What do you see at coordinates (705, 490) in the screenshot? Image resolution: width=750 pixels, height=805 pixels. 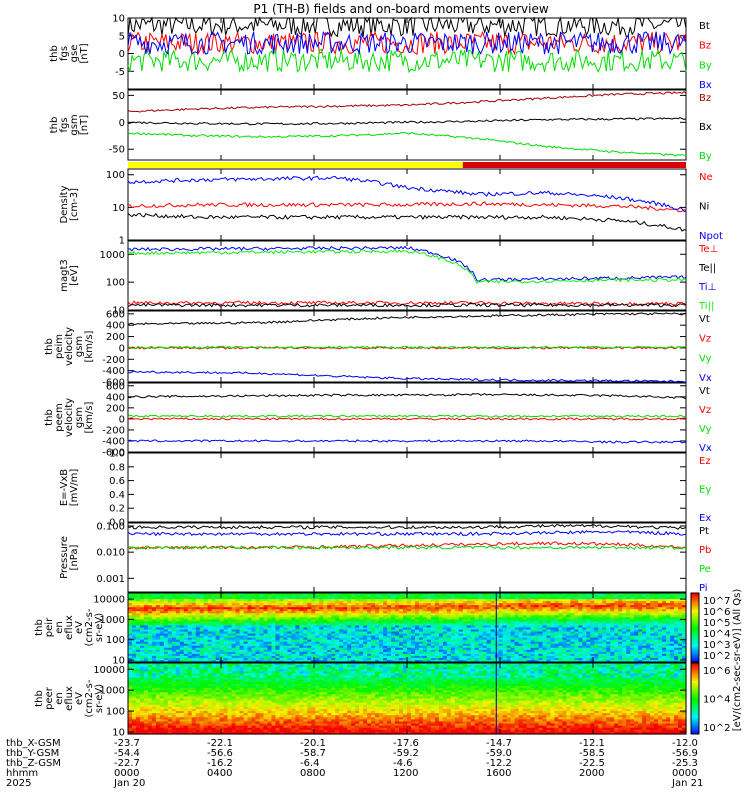 I see `legend-ey: Ey` at bounding box center [705, 490].